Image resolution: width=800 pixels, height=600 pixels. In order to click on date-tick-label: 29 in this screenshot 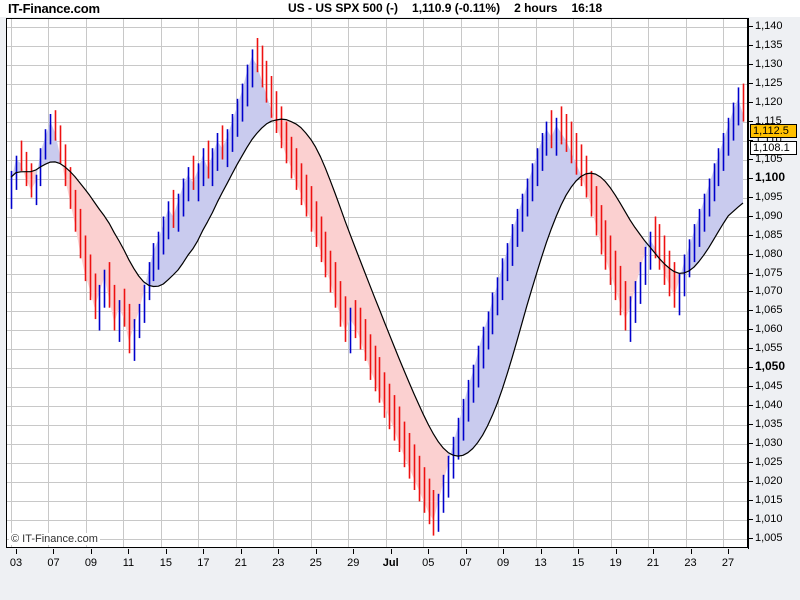, I will do `click(353, 563)`.